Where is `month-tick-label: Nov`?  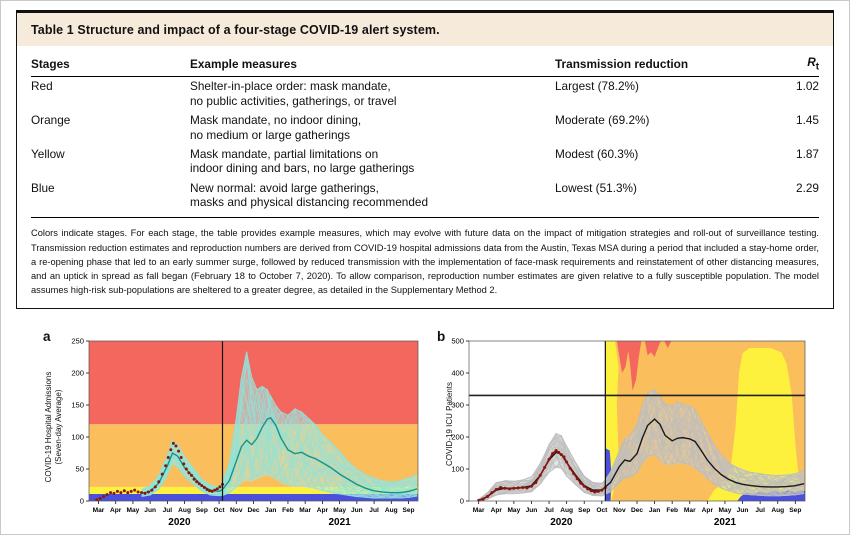 month-tick-label: Nov is located at coordinates (236, 510).